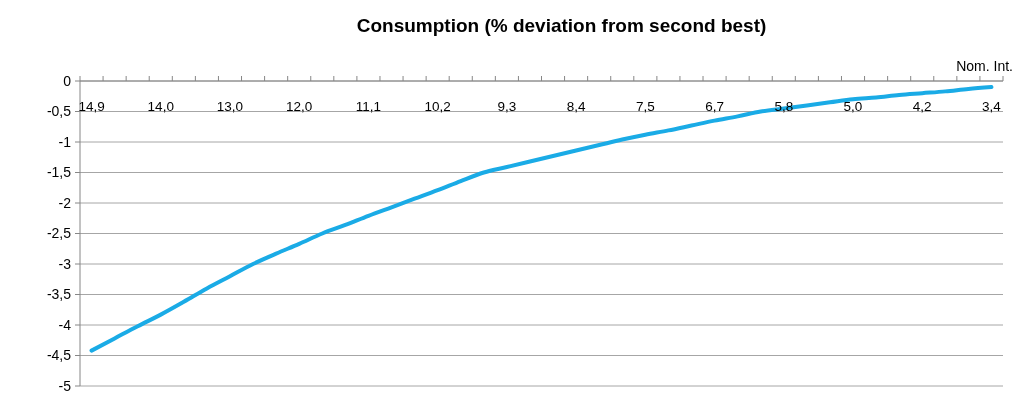 The width and height of the screenshot is (1030, 420). Describe the element at coordinates (299, 106) in the screenshot. I see `x-tick-label: 12,0` at that location.